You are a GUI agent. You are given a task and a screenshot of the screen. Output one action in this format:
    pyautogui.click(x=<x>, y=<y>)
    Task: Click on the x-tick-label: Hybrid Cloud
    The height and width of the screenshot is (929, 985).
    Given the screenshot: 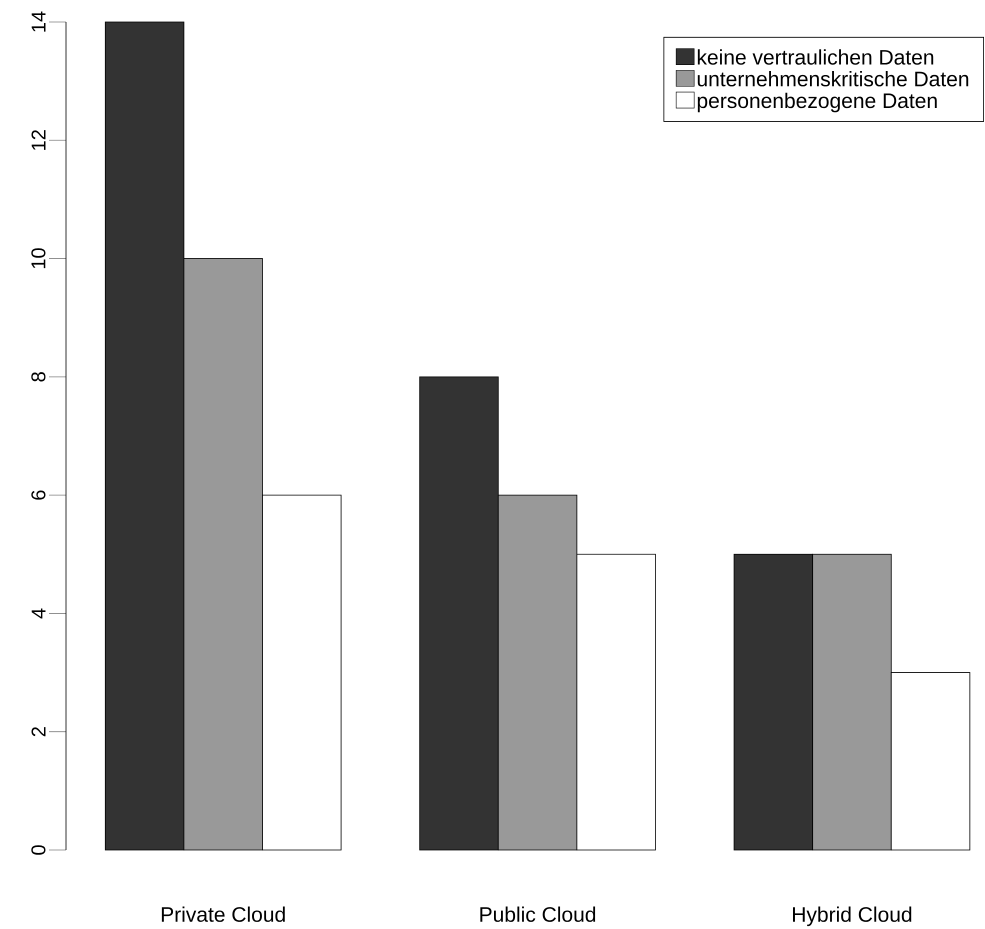 What is the action you would take?
    pyautogui.click(x=852, y=916)
    